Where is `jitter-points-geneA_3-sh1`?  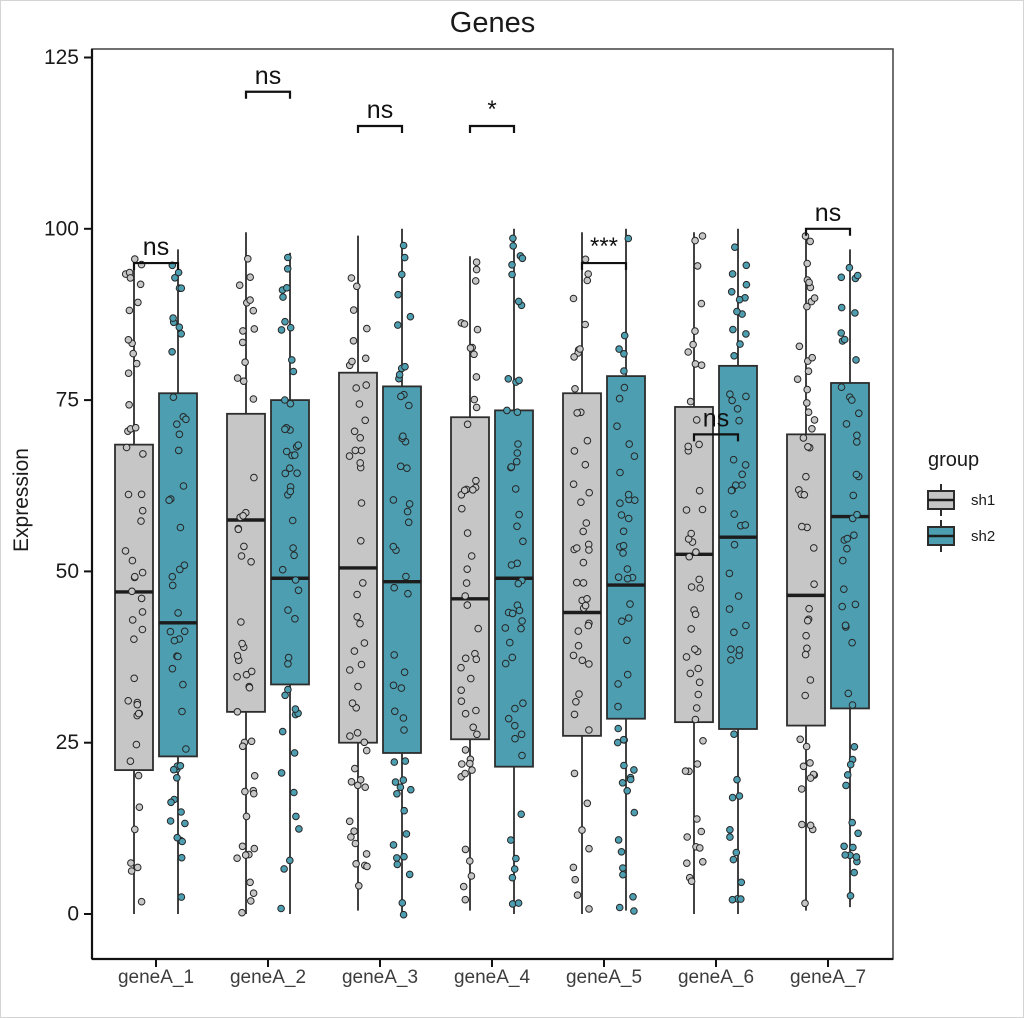
jitter-points-geneA_3-sh1 is located at coordinates (358, 582).